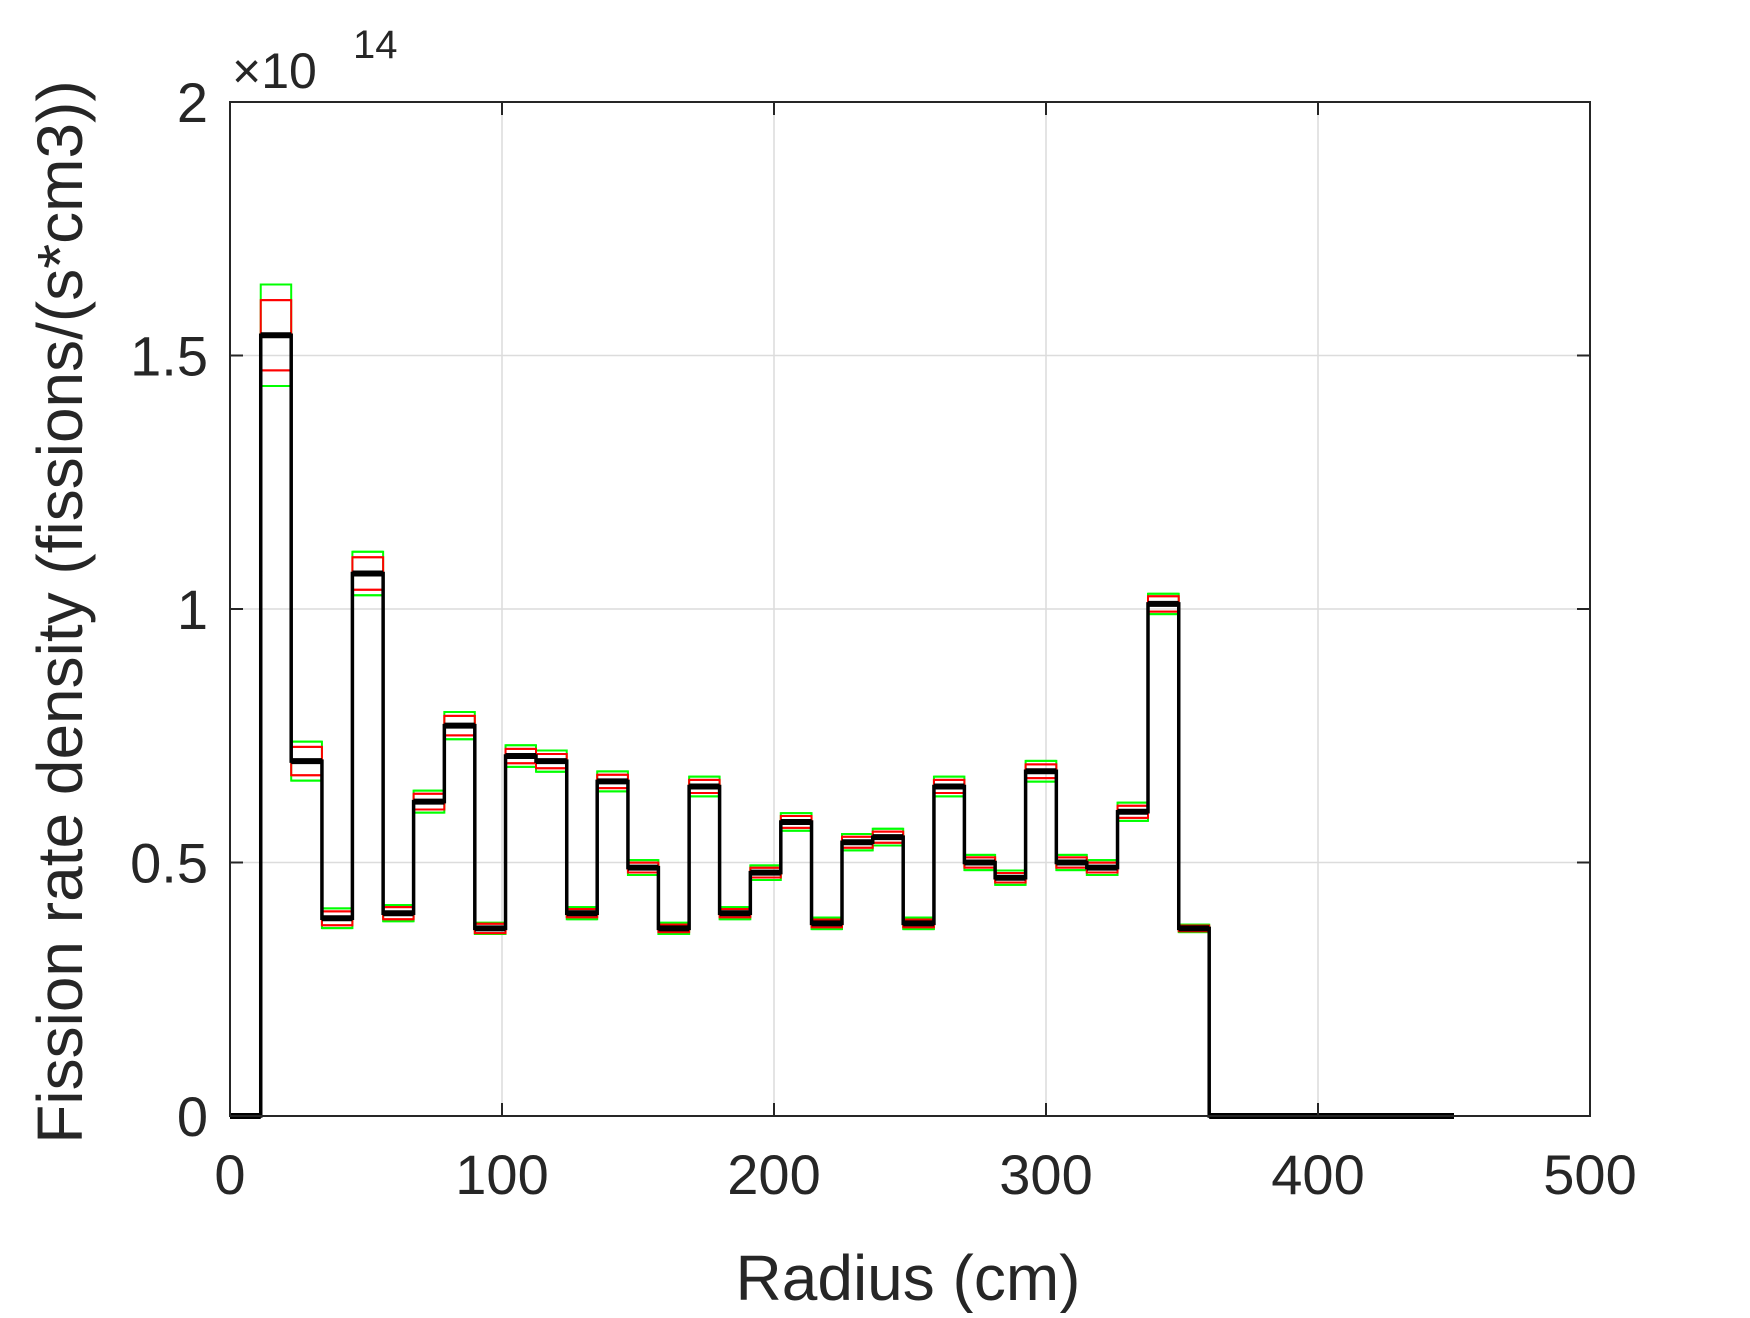 The width and height of the screenshot is (1750, 1318). What do you see at coordinates (192, 609) in the screenshot?
I see `y-tick-label: 1` at bounding box center [192, 609].